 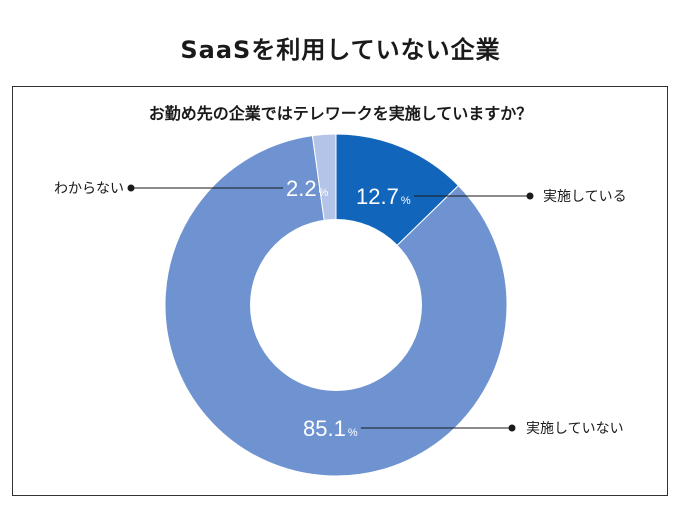 I want to click on slice-value-label: 2.2%, so click(x=307, y=188).